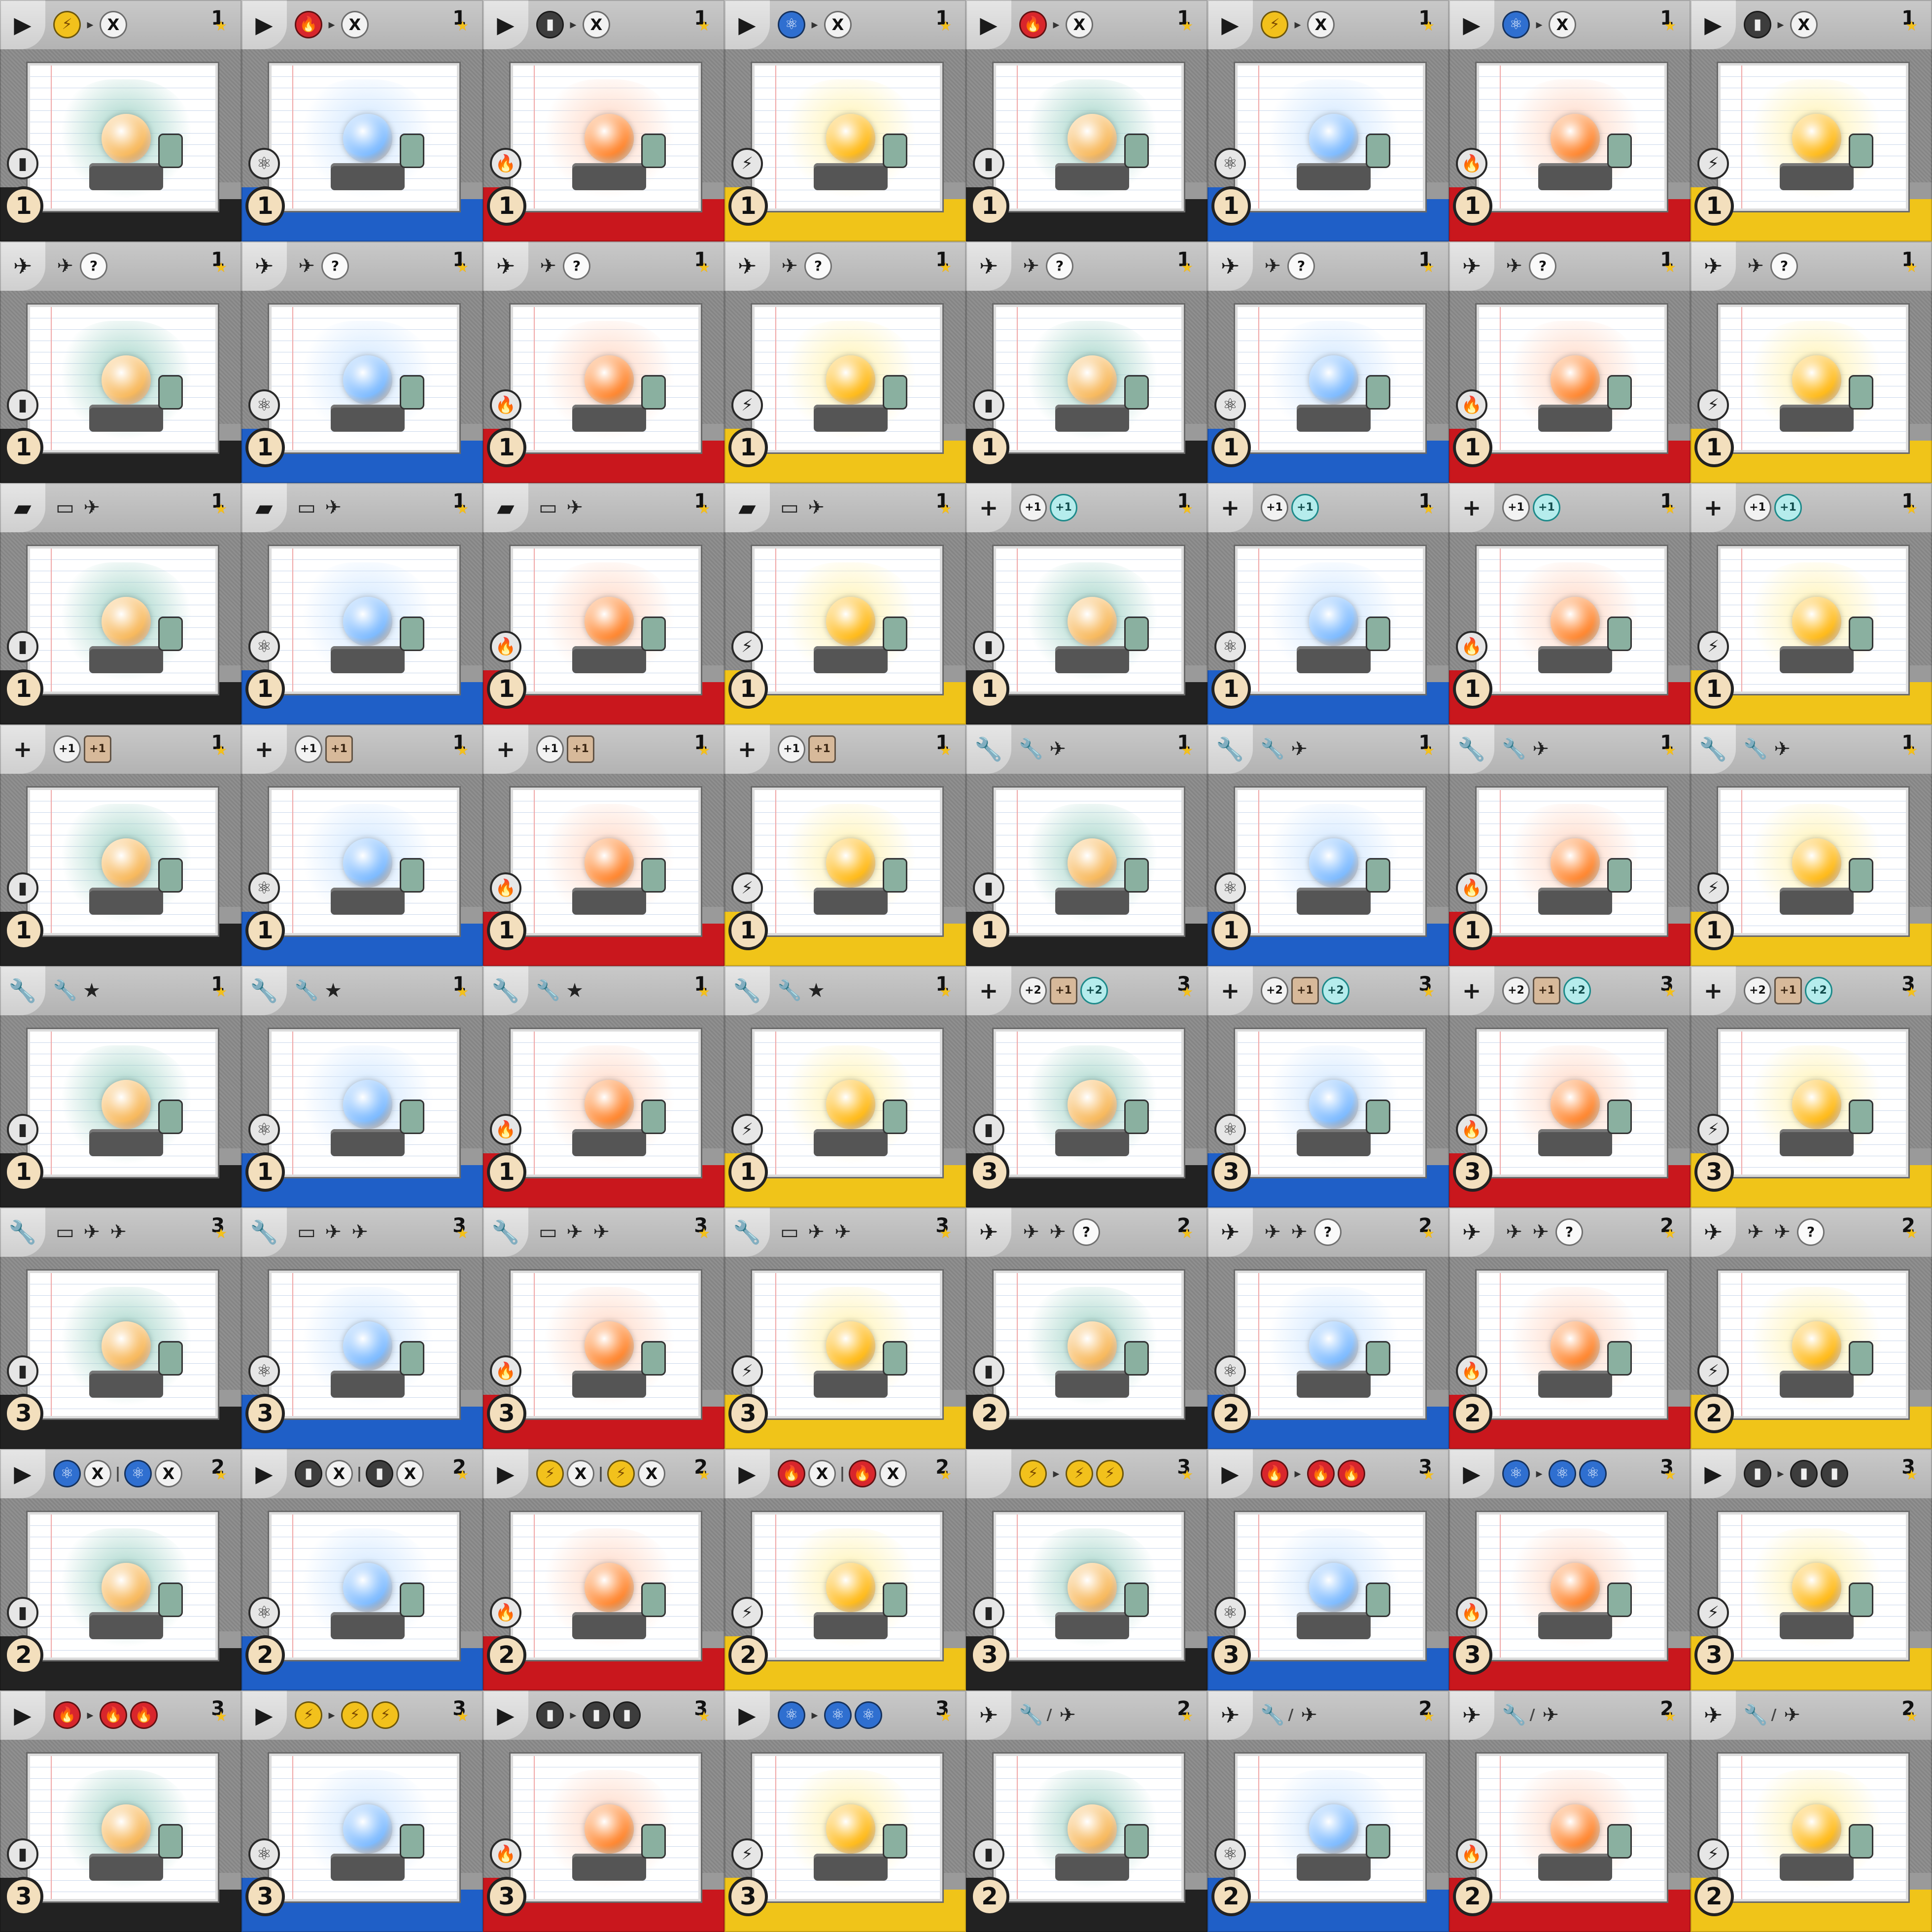  What do you see at coordinates (1329, 1087) in the screenshot?
I see `upgrade-card: + +2 +1 +2 3 ★ ⚛ 3` at bounding box center [1329, 1087].